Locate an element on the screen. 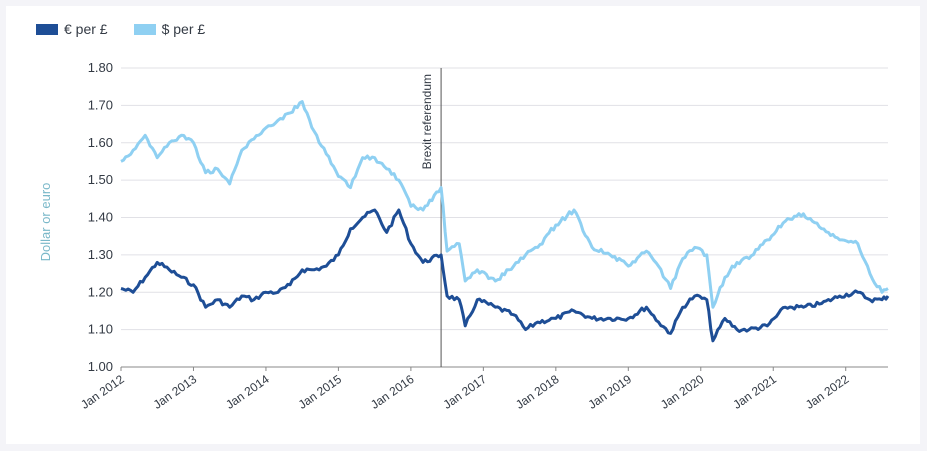 The image size is (927, 451). y-tick-label: 1.20 is located at coordinates (100, 291).